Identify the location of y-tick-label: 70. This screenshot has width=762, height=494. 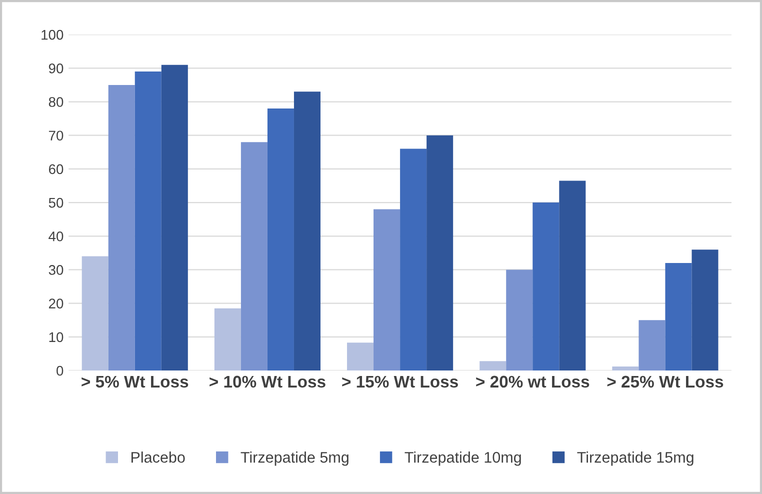
(56, 135).